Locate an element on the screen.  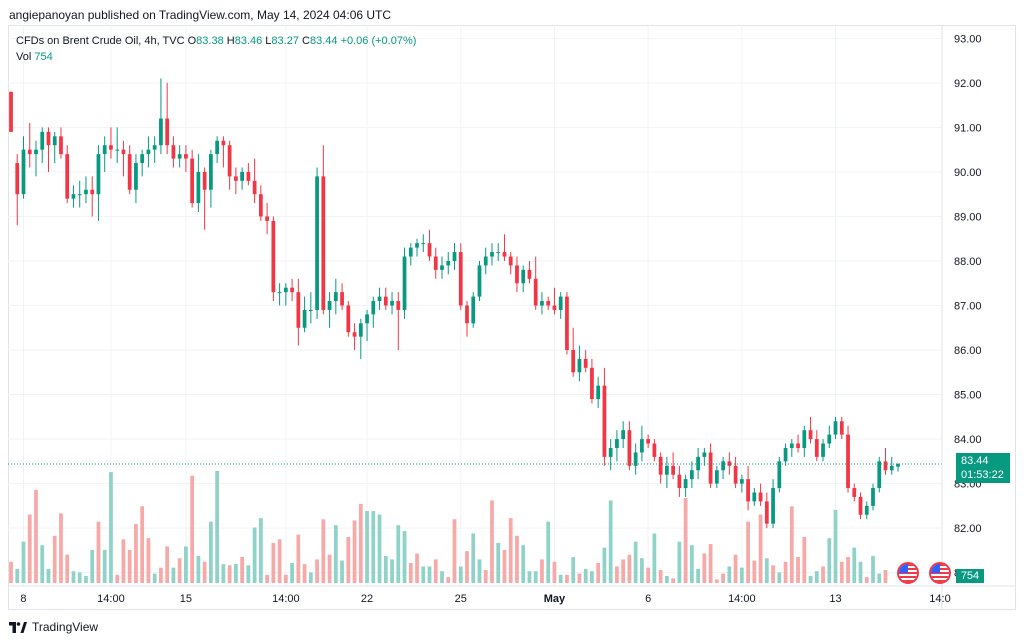
time-tick-label: 6 is located at coordinates (648, 599).